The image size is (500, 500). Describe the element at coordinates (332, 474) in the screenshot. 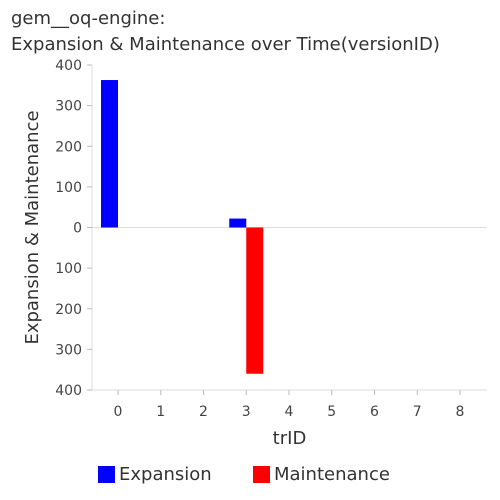

I see `legend-label-maintenance: Maintenance` at that location.